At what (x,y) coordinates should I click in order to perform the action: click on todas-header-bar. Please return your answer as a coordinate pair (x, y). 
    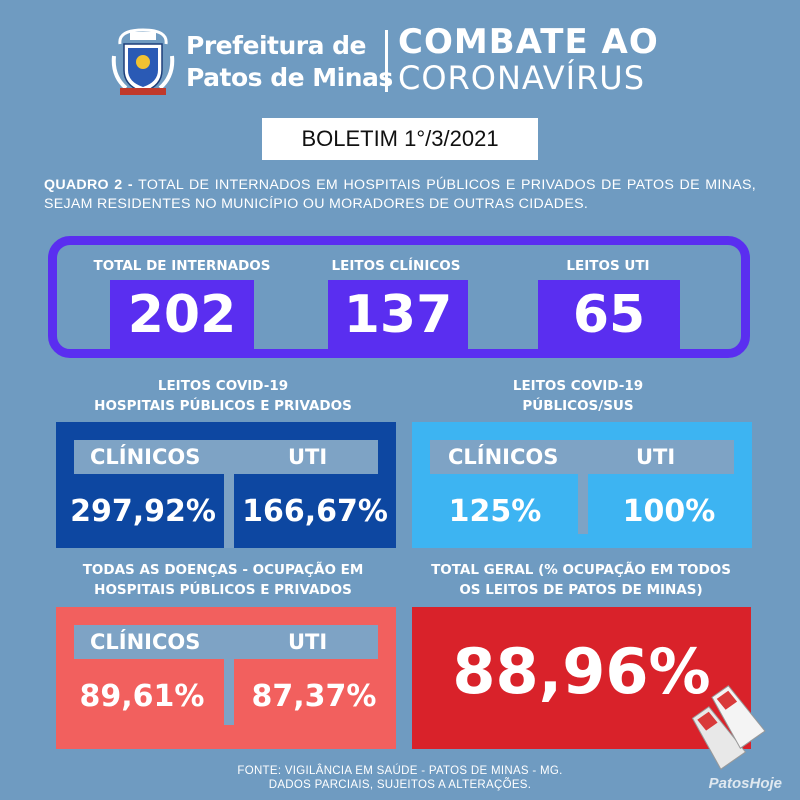
    Looking at the image, I should click on (226, 642).